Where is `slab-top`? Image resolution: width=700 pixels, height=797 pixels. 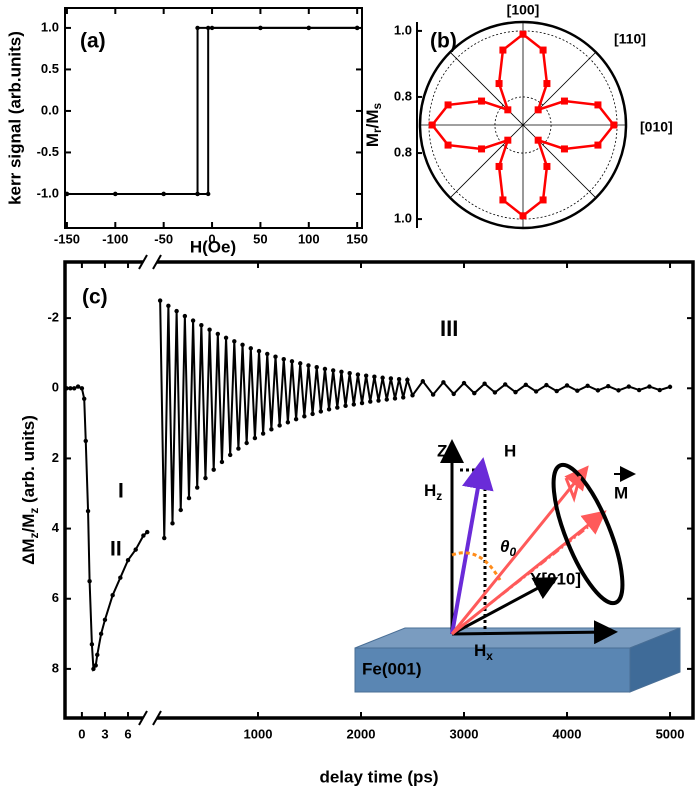 slab-top is located at coordinates (517, 638).